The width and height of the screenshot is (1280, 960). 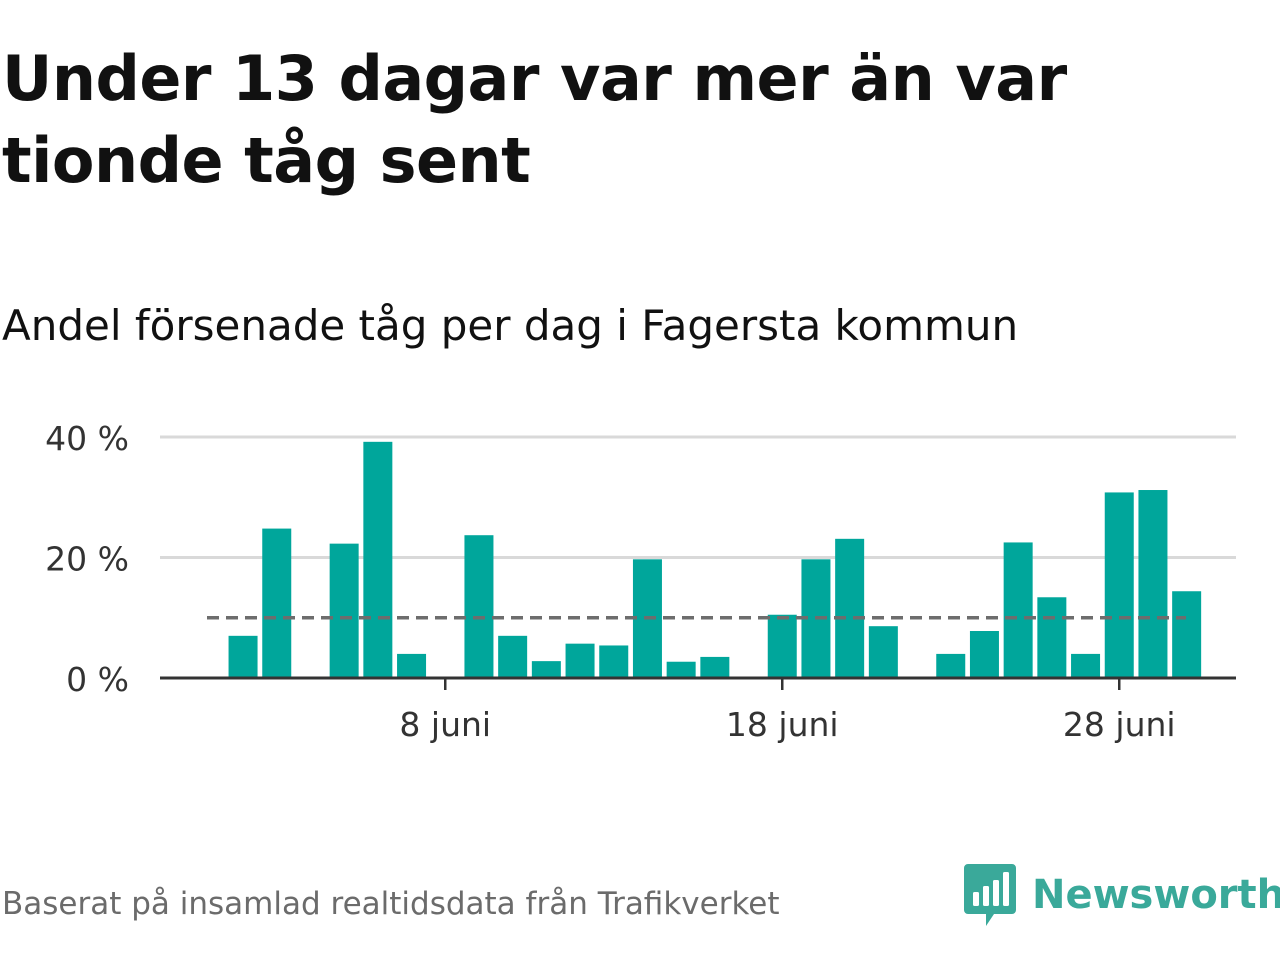 I want to click on y-tick-label: 0 %, so click(x=97, y=679).